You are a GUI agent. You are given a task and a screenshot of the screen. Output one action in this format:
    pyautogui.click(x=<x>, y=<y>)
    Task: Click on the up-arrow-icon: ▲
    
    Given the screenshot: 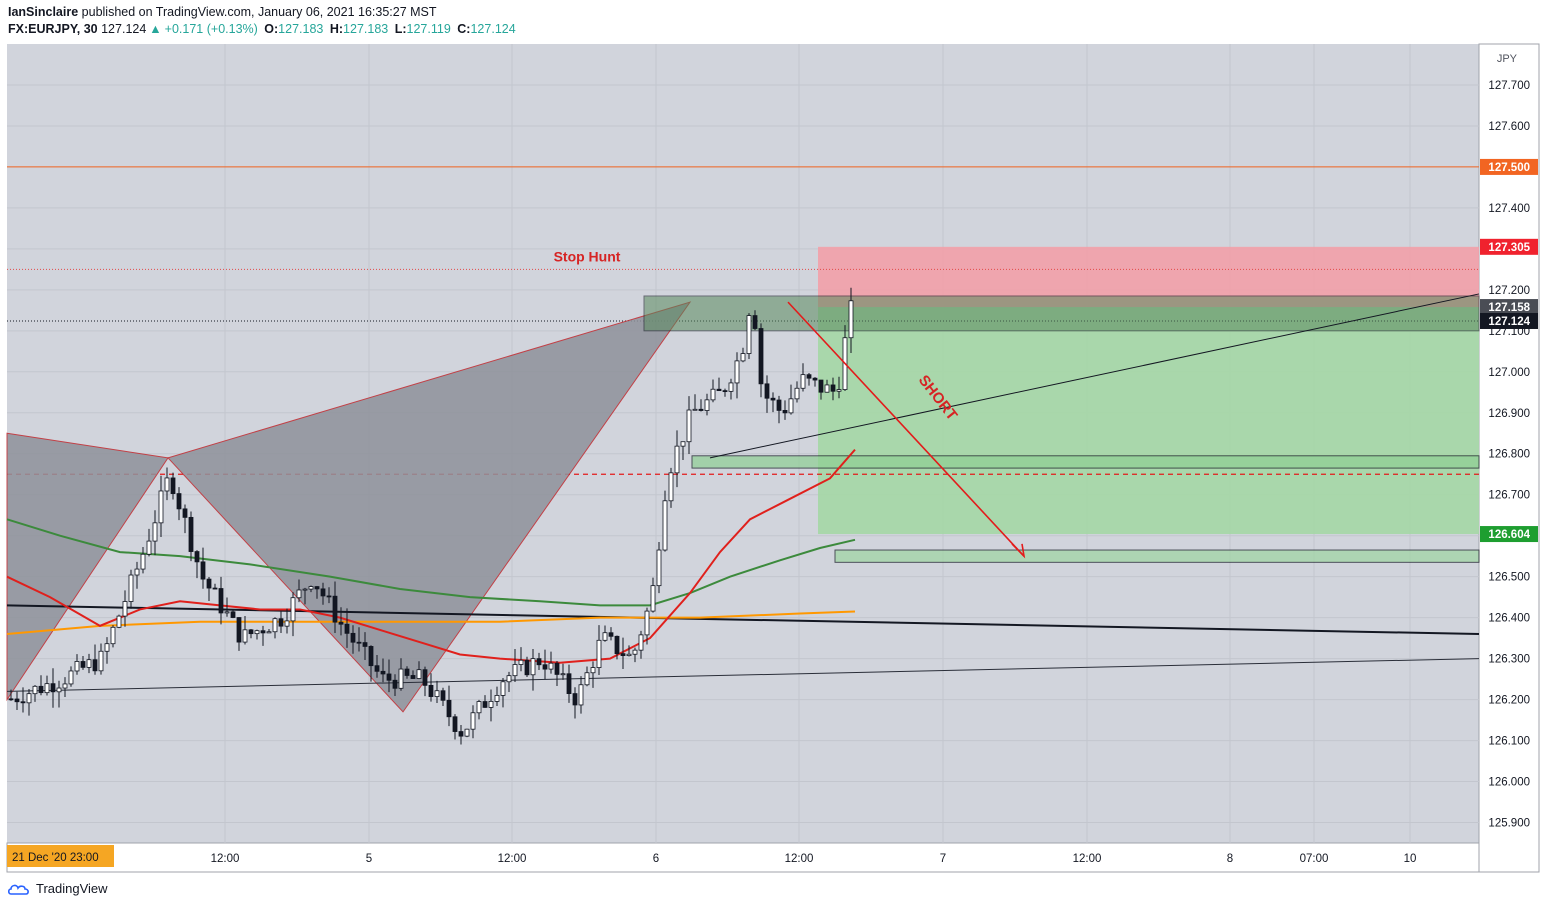 What is the action you would take?
    pyautogui.click(x=155, y=29)
    